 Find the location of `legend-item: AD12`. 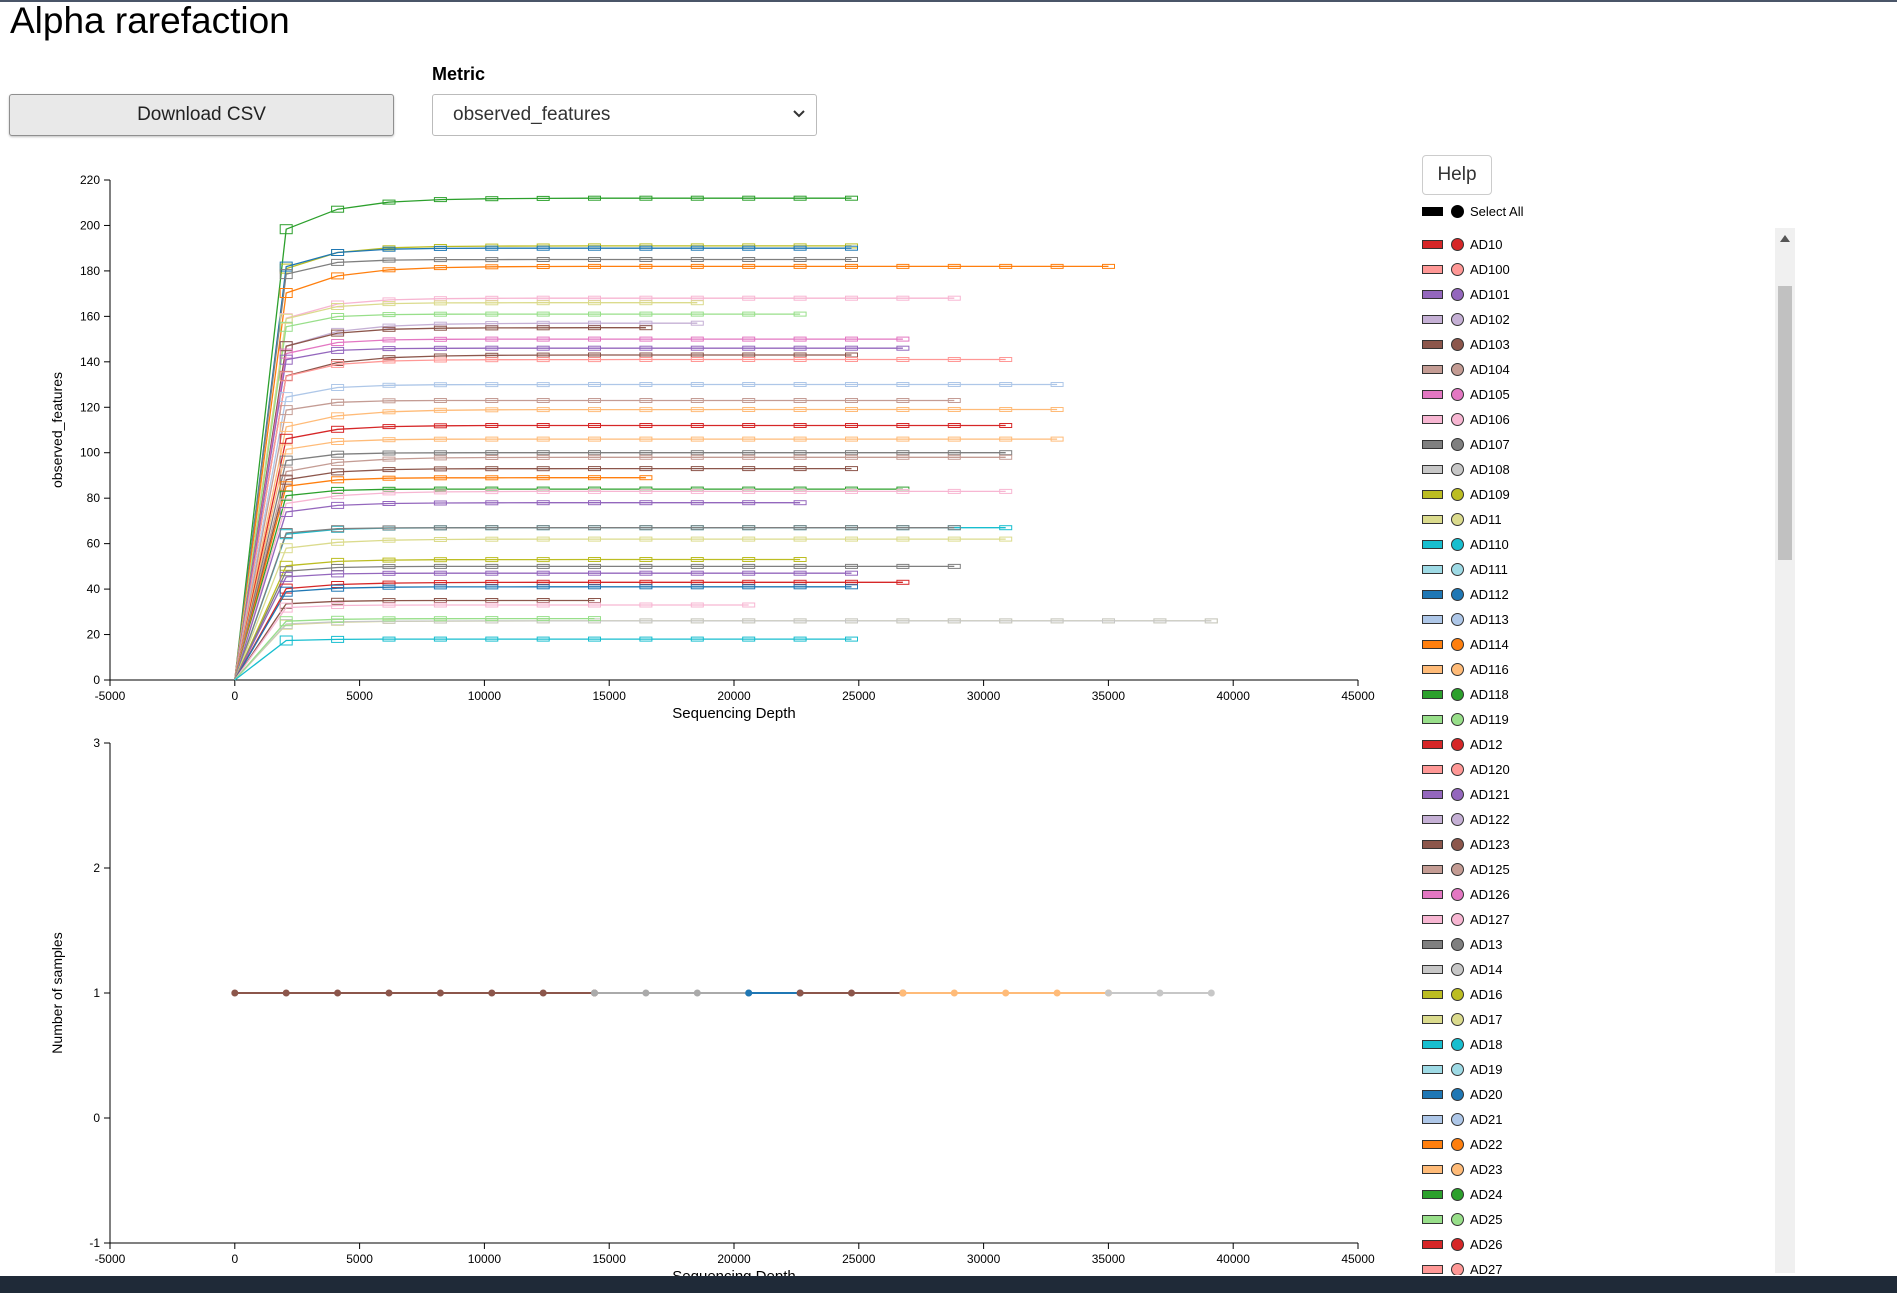

legend-item: AD12 is located at coordinates (1462, 744).